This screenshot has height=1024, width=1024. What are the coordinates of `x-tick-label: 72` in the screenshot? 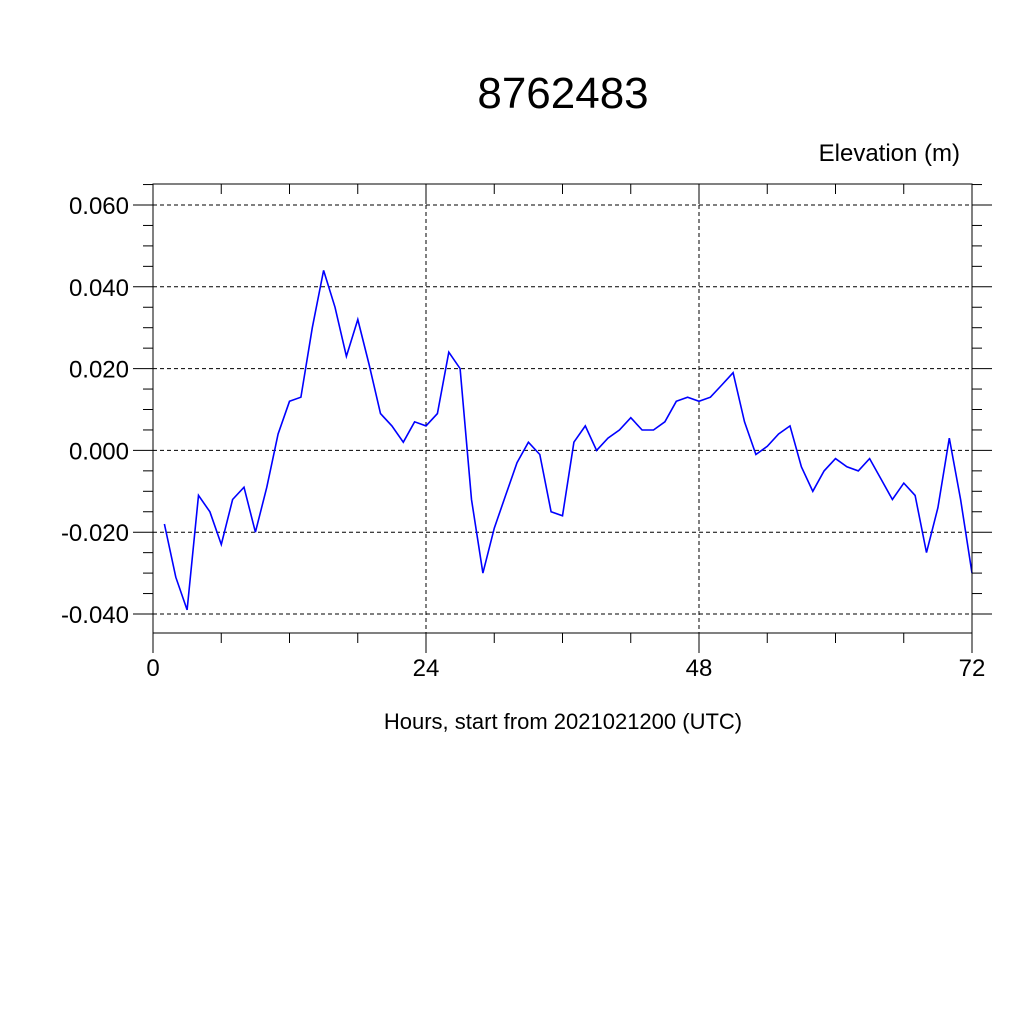 It's located at (972, 668).